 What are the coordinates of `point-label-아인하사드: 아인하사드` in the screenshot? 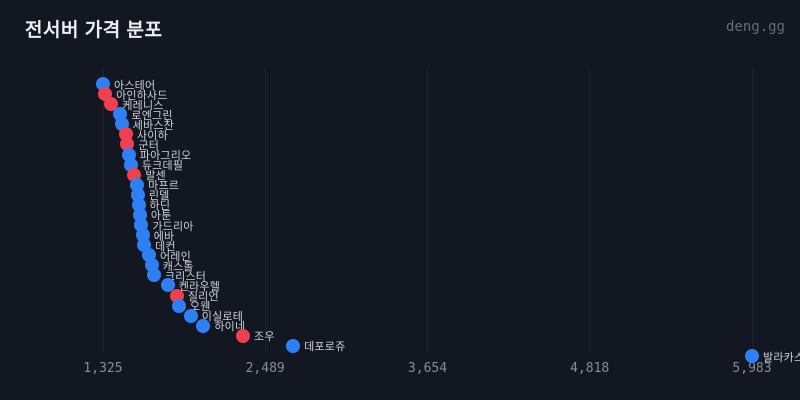 It's located at (142, 95).